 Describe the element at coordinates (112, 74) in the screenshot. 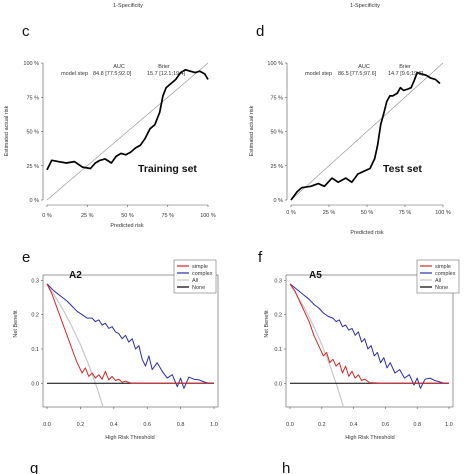

I see `auc-value: 84.8 [77.5;92.0]` at that location.